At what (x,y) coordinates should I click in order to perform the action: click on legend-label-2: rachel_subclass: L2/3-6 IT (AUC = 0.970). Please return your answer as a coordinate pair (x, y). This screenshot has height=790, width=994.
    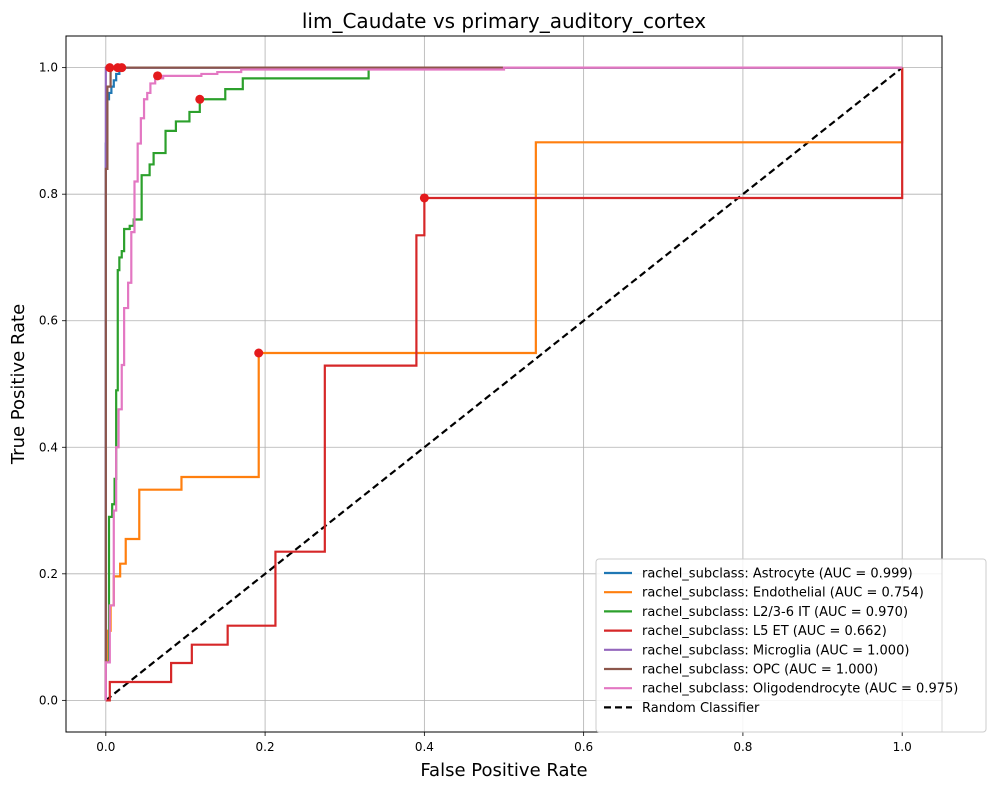
    Looking at the image, I should click on (775, 612).